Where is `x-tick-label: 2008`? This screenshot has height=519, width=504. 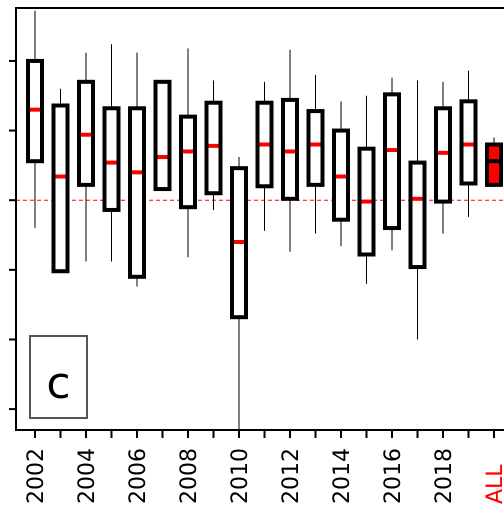
x-tick-label: 2008 is located at coordinates (189, 476).